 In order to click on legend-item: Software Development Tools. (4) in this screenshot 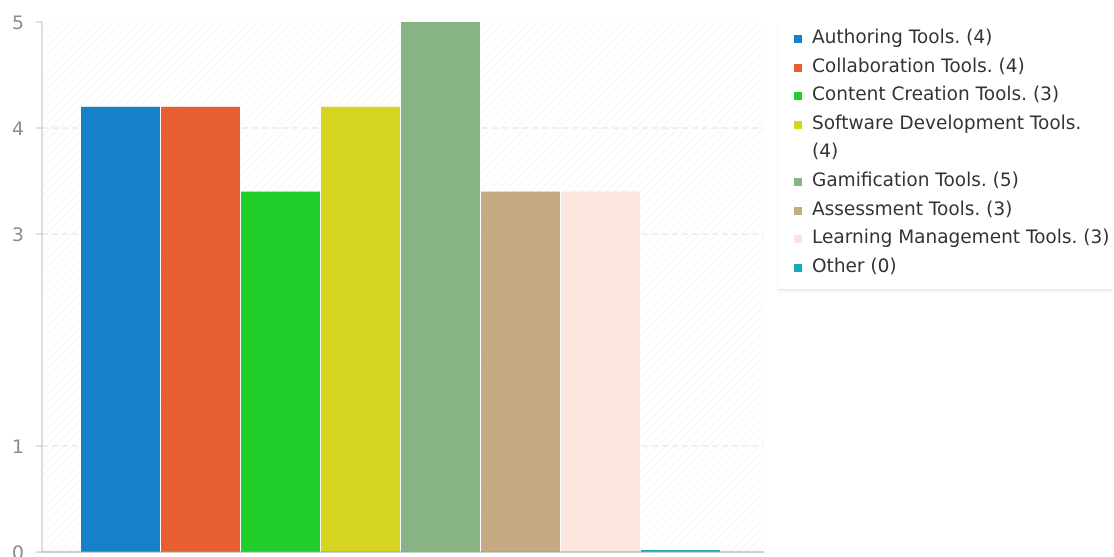, I will do `click(945, 138)`.